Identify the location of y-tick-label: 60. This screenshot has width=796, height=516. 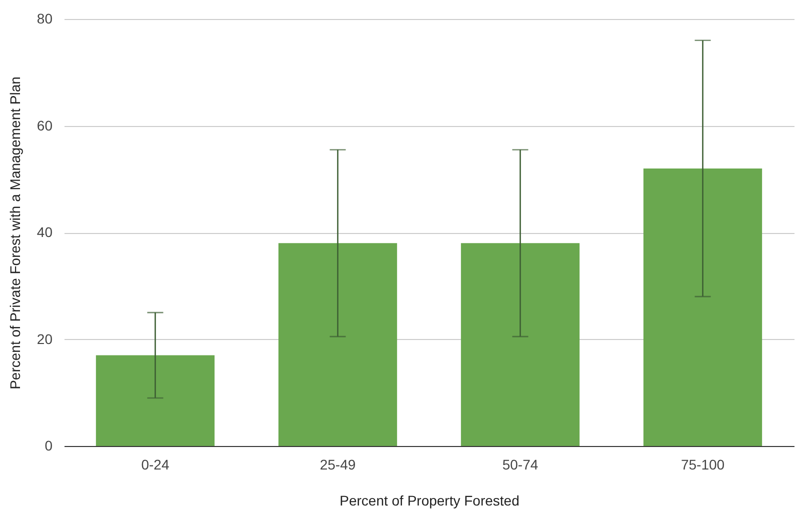
(44, 125).